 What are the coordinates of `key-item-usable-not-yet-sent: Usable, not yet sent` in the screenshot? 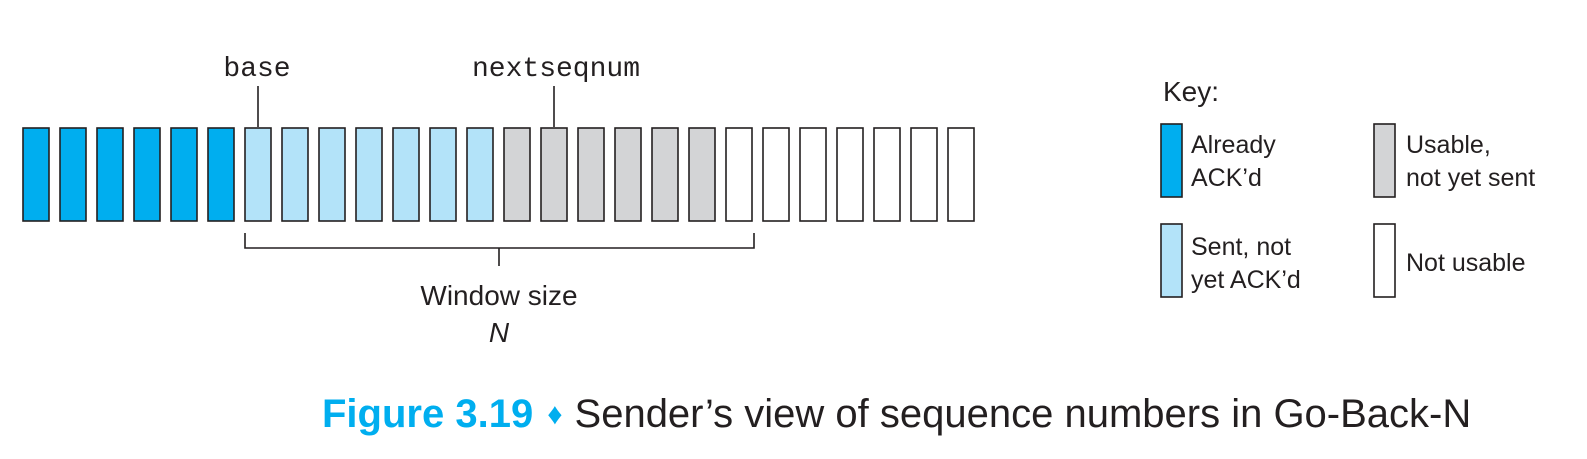 It's located at (1454, 160).